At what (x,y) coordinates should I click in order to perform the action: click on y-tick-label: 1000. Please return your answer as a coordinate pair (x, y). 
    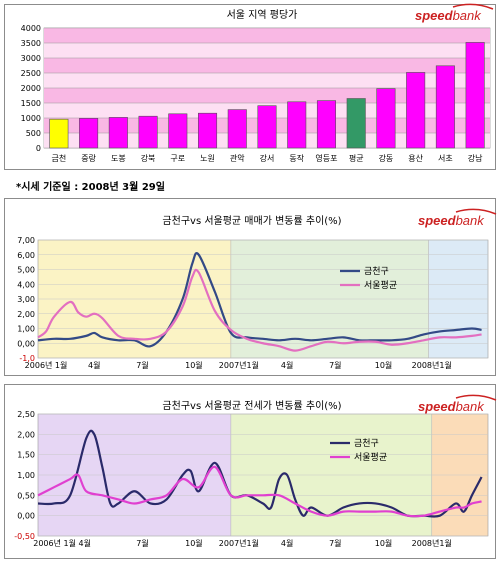
    Looking at the image, I should click on (31, 118).